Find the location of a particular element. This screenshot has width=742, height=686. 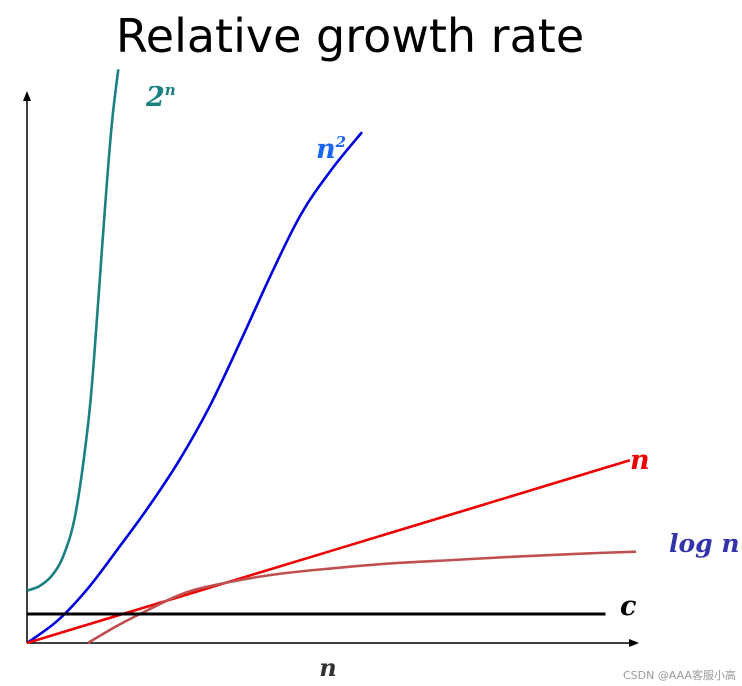

x-axis-label: n is located at coordinates (327, 667).